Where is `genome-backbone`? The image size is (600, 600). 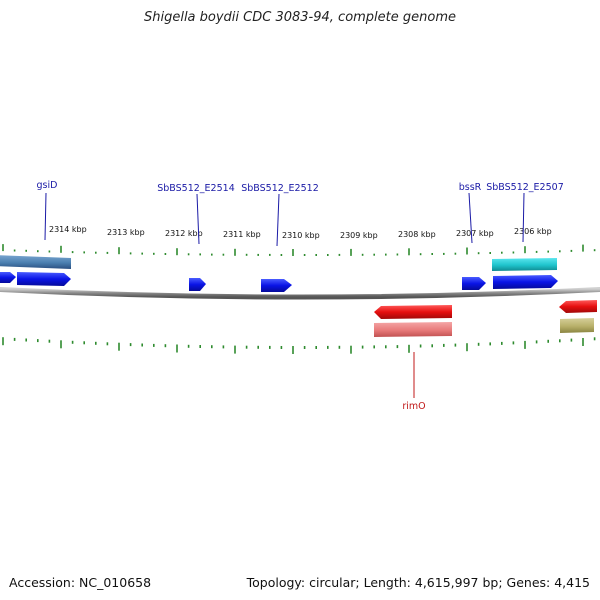
genome-backbone is located at coordinates (300, 293).